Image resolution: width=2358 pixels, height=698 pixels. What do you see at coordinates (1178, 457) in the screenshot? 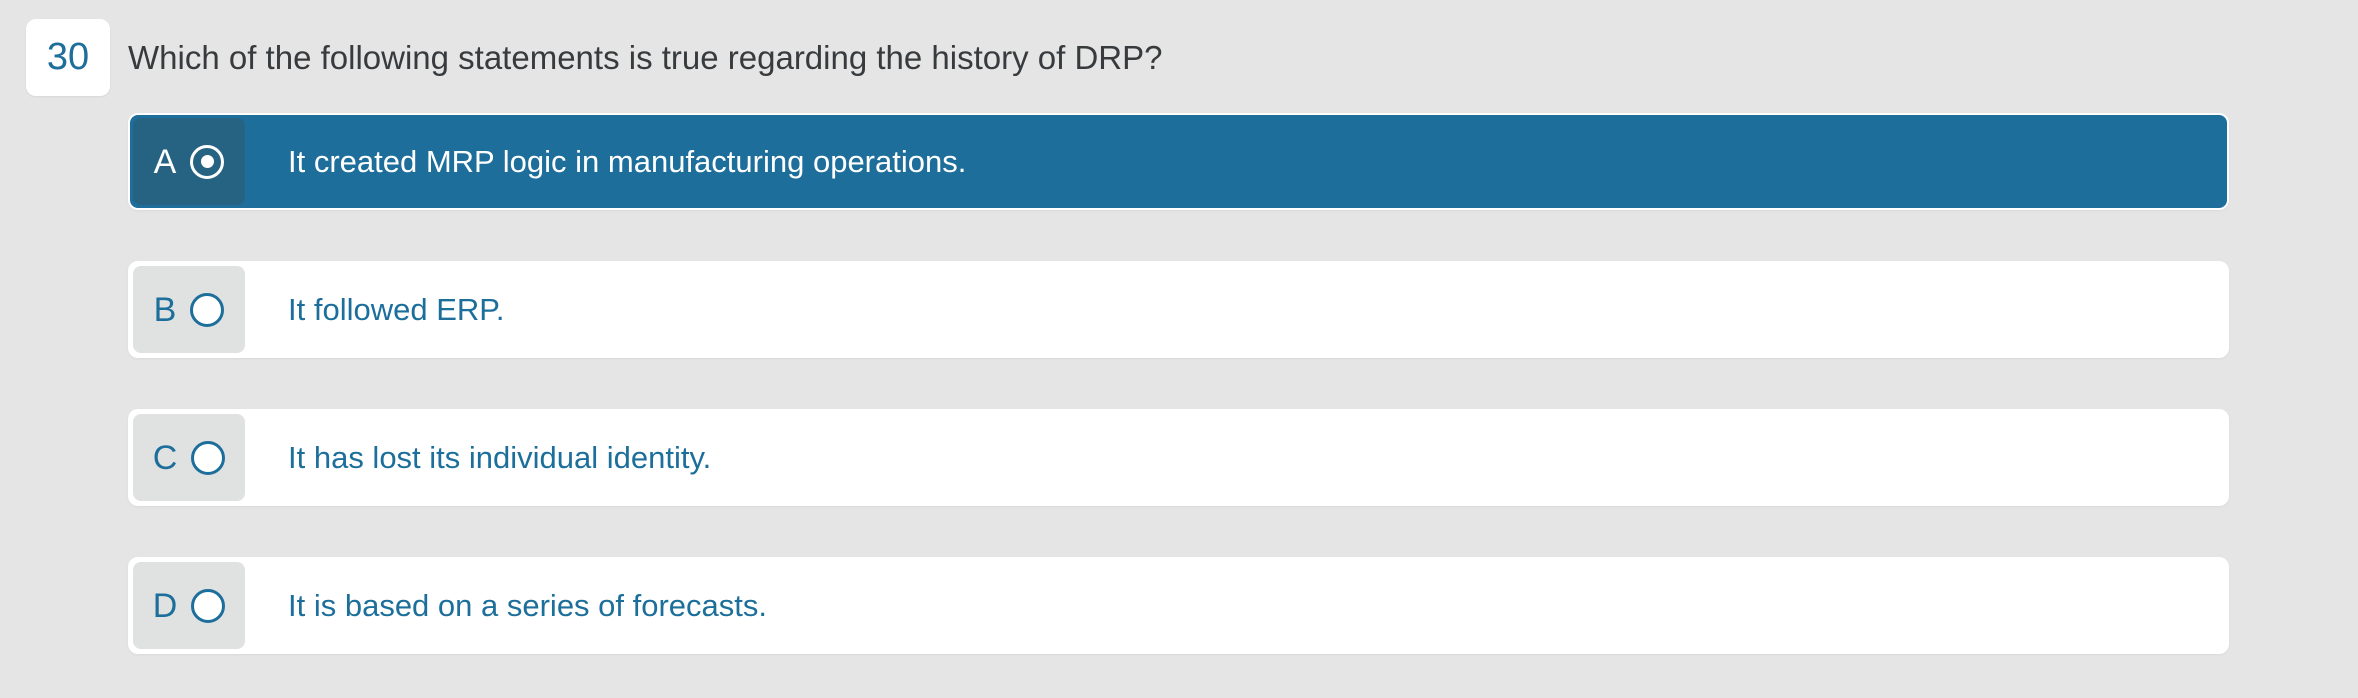
I see `answer-option-row: C It has lost its individual identity.` at bounding box center [1178, 457].